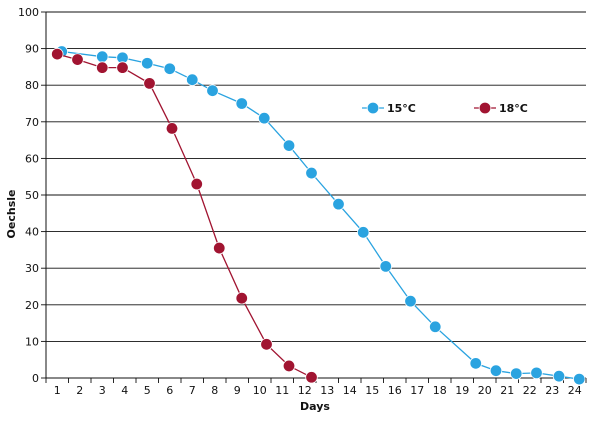 The height and width of the screenshot is (422, 590). I want to click on x-tick-label: 8, so click(214, 390).